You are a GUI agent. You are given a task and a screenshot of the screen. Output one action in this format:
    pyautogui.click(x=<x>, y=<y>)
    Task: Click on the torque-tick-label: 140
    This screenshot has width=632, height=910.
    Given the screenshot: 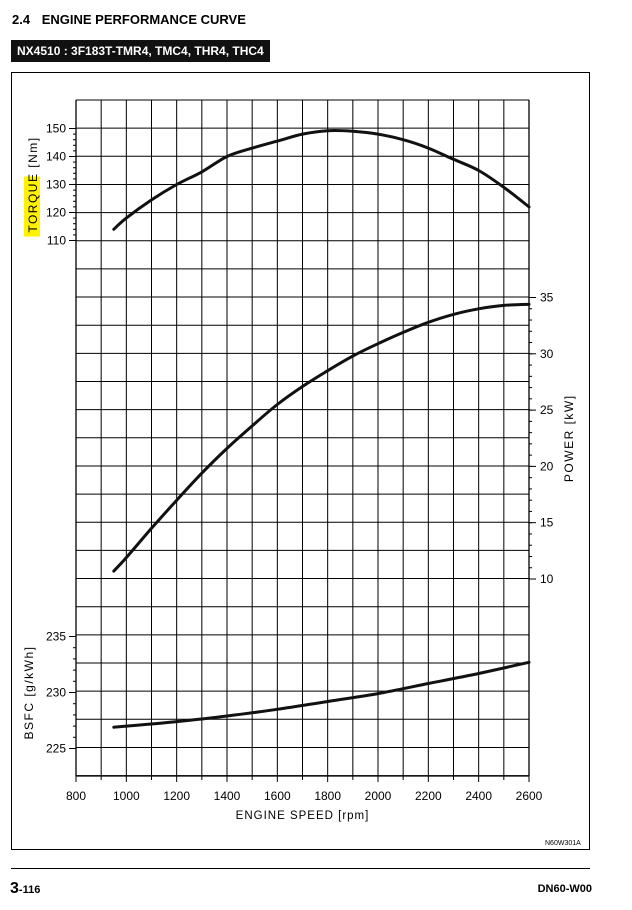 What is the action you would take?
    pyautogui.click(x=56, y=157)
    